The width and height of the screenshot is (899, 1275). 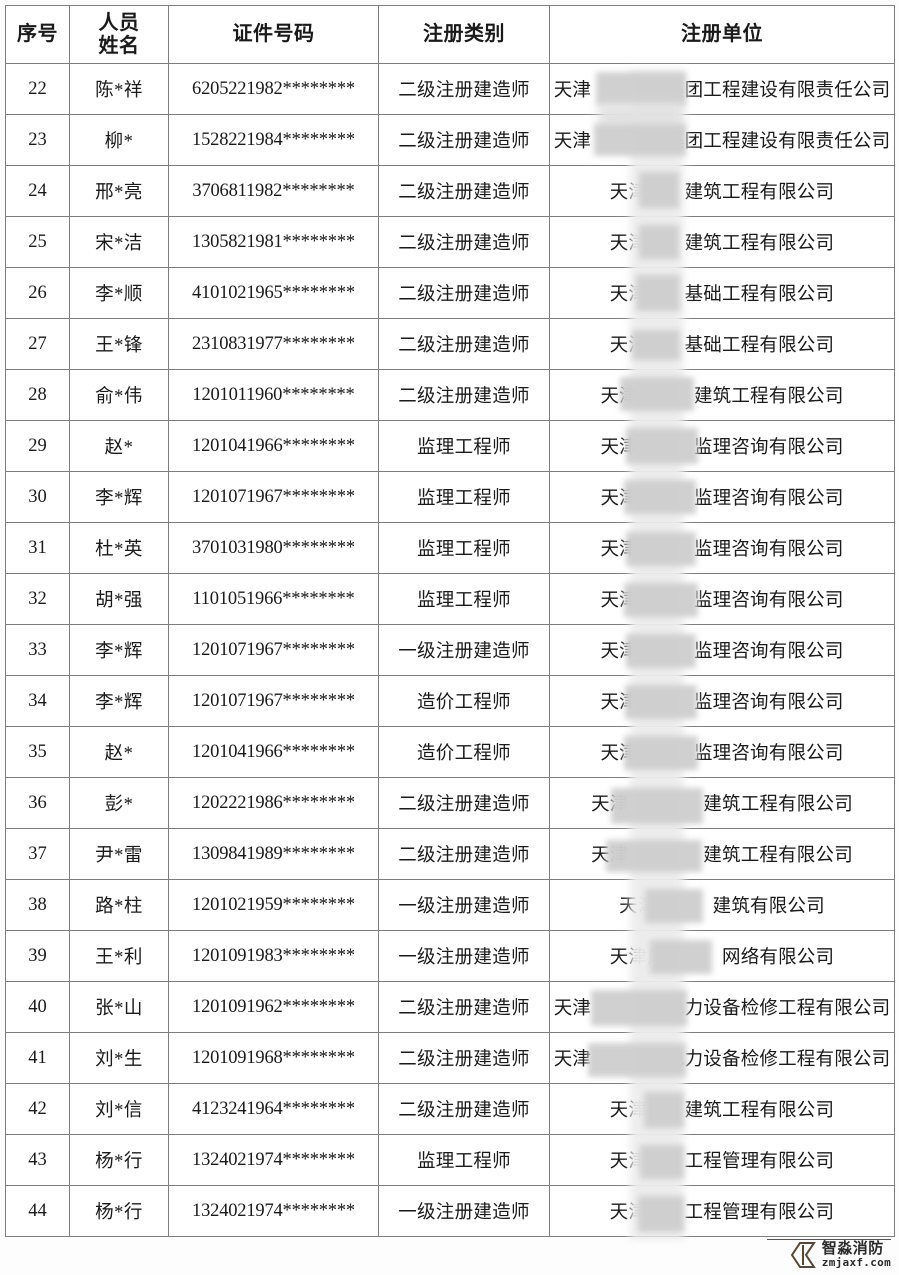 I want to click on cell-person-name: 王*利, so click(x=119, y=956).